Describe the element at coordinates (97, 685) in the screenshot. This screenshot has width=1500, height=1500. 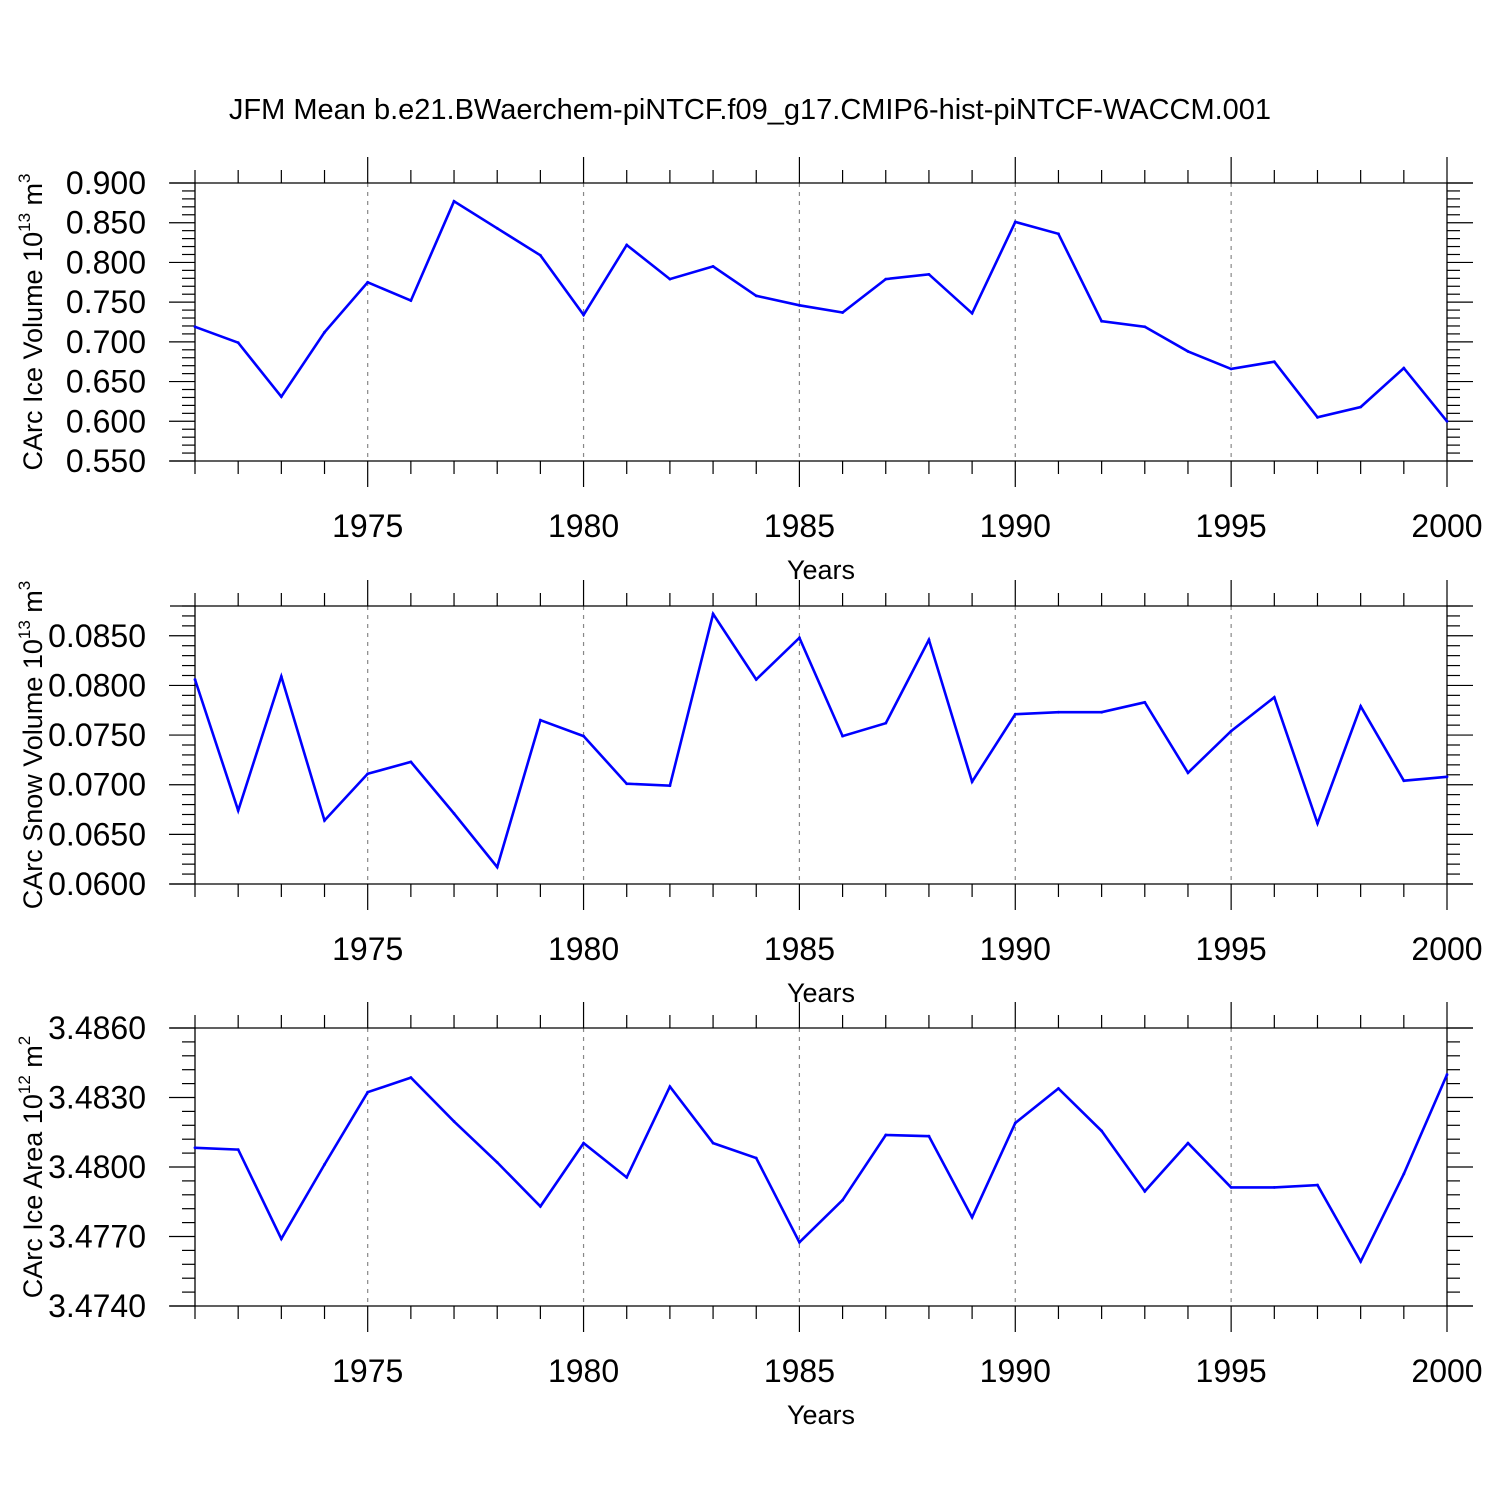
I see `y-tick-label-0.0800: 0.0800` at that location.